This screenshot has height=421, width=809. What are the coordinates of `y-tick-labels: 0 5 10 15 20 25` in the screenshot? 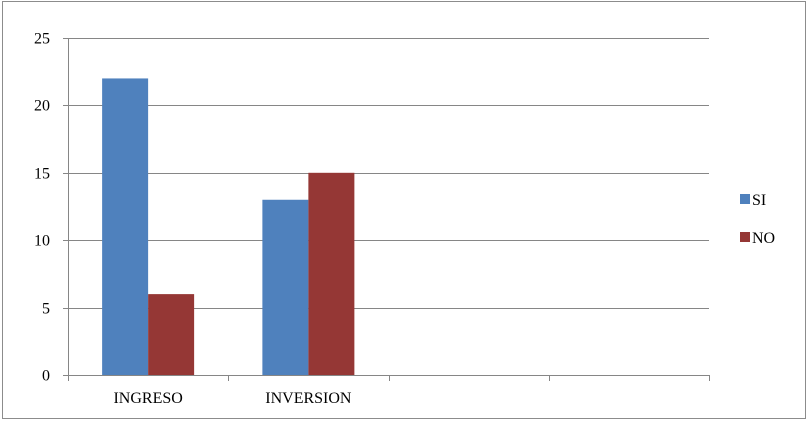 It's located at (42, 208).